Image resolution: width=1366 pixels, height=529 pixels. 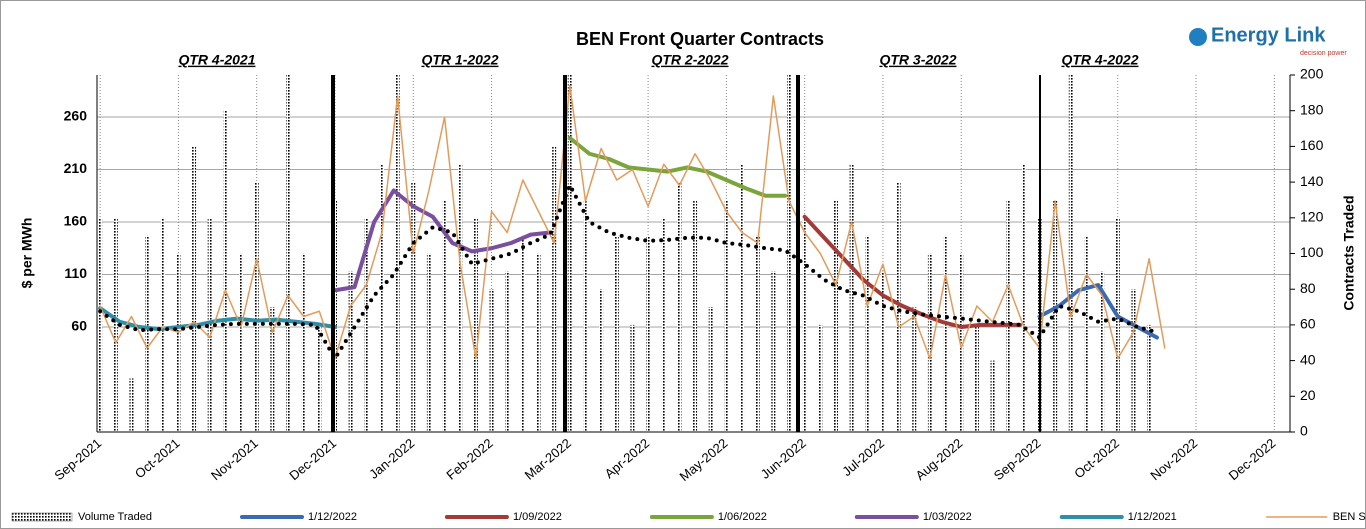 What do you see at coordinates (917, 60) in the screenshot?
I see `quarter-label: QTR 3-2022` at bounding box center [917, 60].